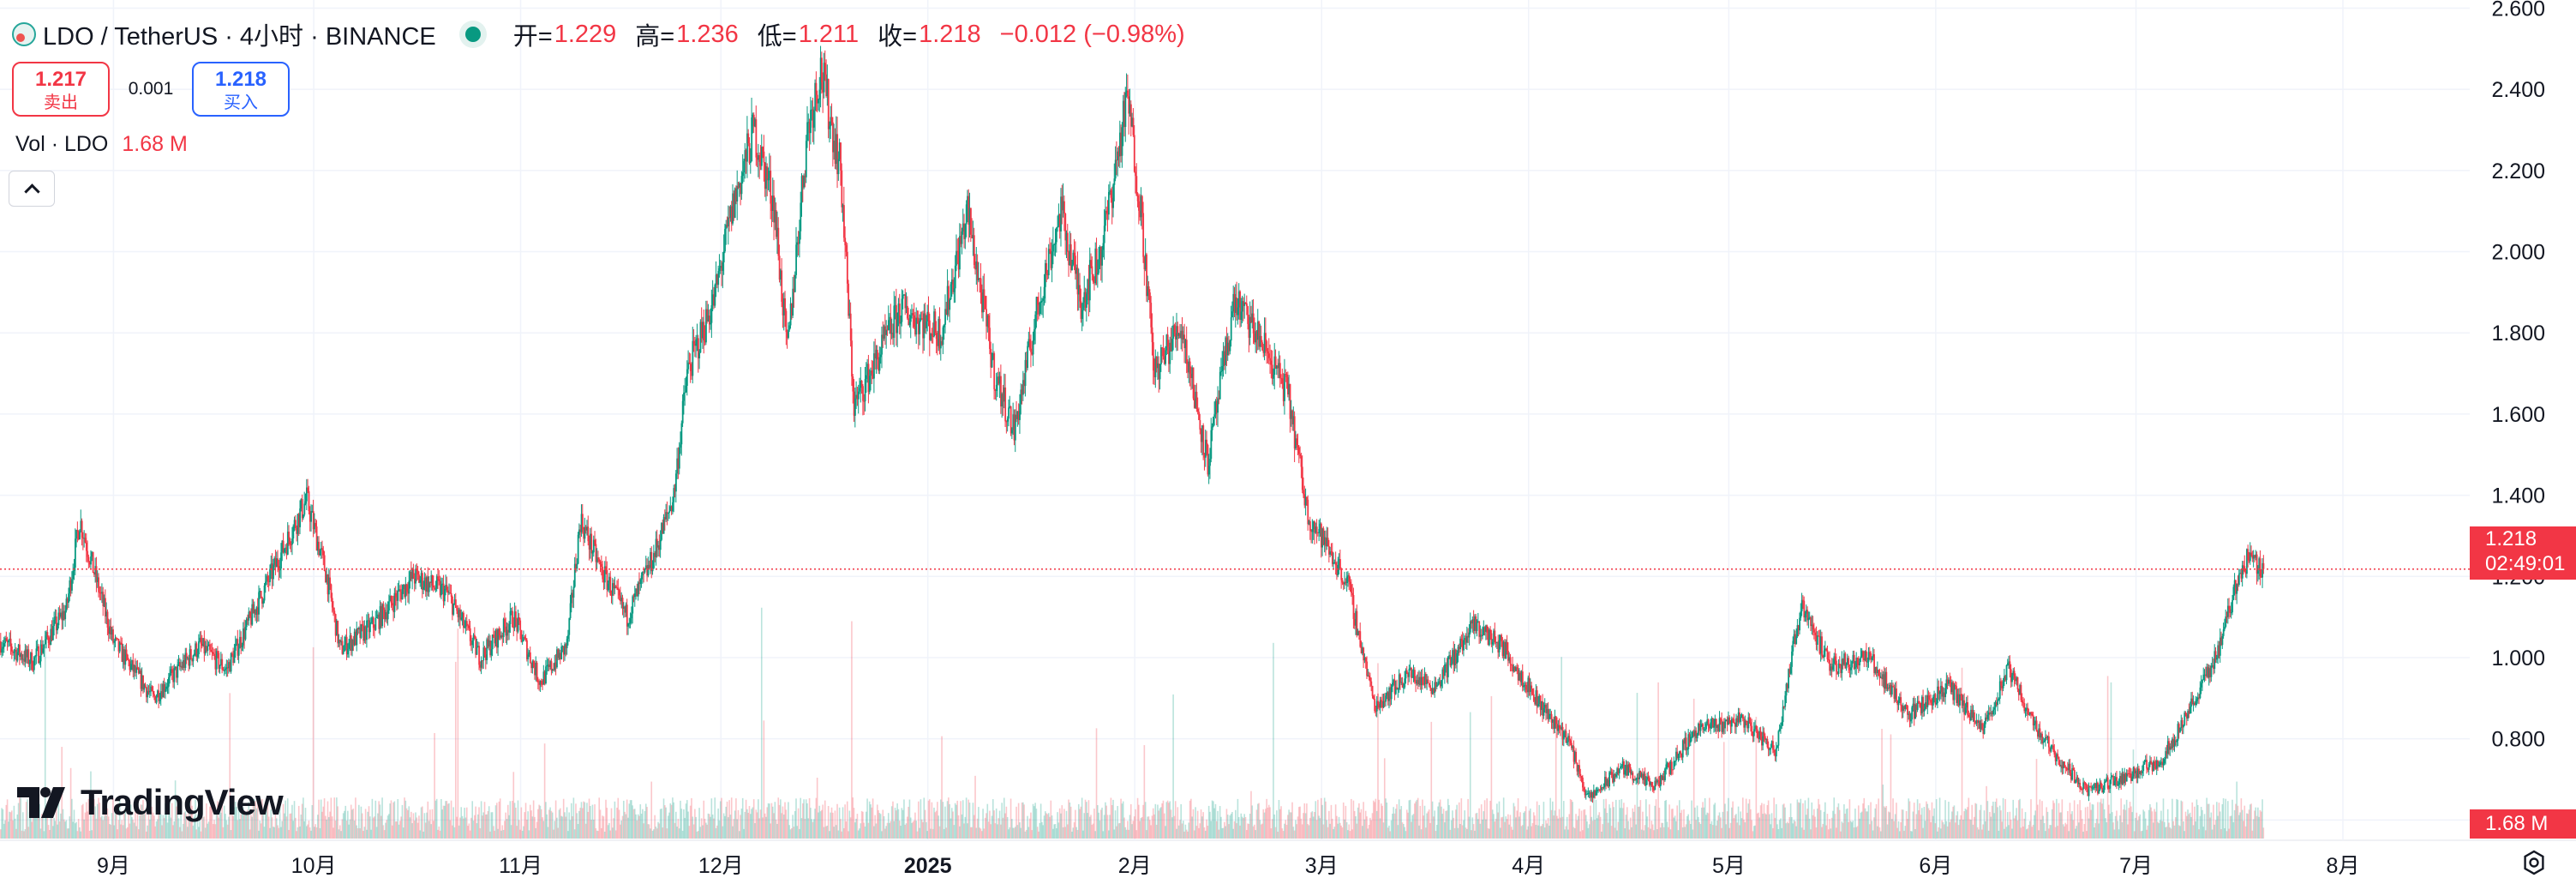 Image resolution: width=2576 pixels, height=890 pixels. Describe the element at coordinates (1936, 866) in the screenshot. I see `time-tick-label: 6月` at that location.